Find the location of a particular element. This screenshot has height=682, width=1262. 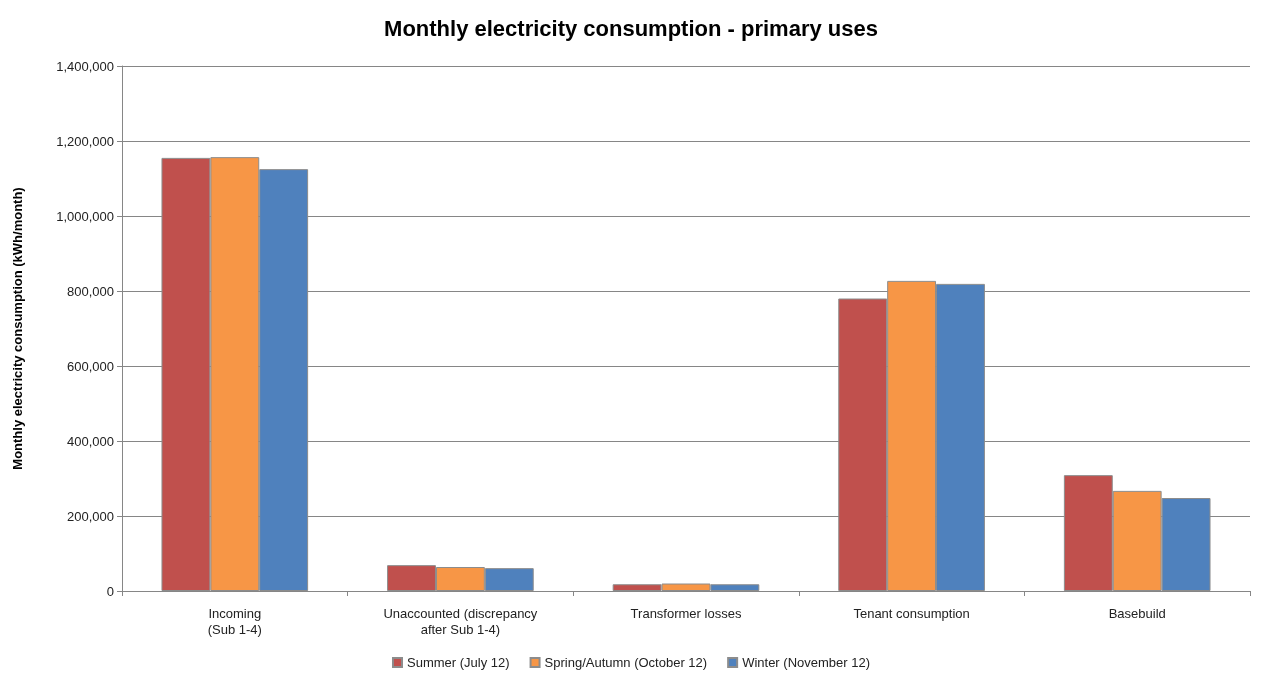

y-tick-label: 400,000 is located at coordinates (90, 441).